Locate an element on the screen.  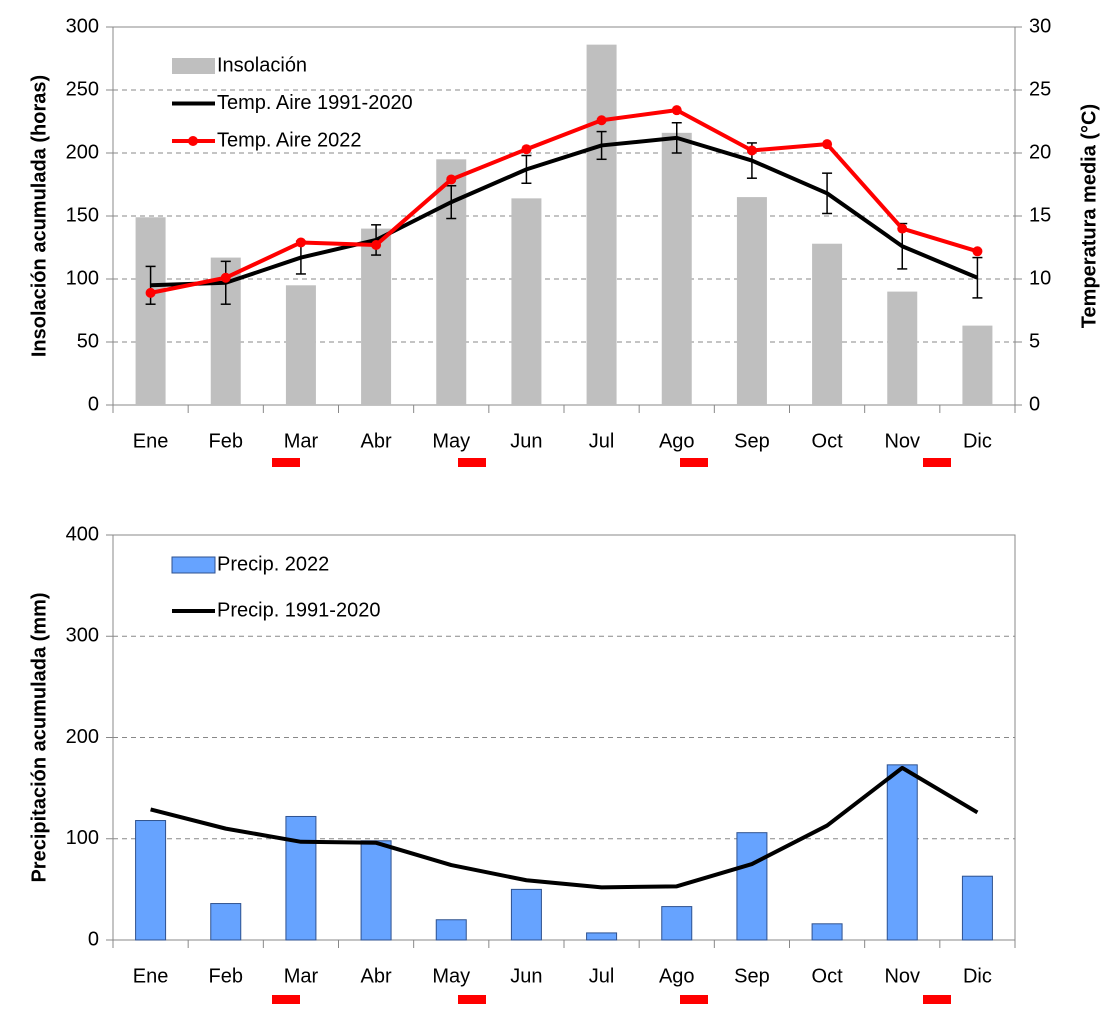
y-axis-title: Precipitación acumulada (mm) is located at coordinates (39, 737).